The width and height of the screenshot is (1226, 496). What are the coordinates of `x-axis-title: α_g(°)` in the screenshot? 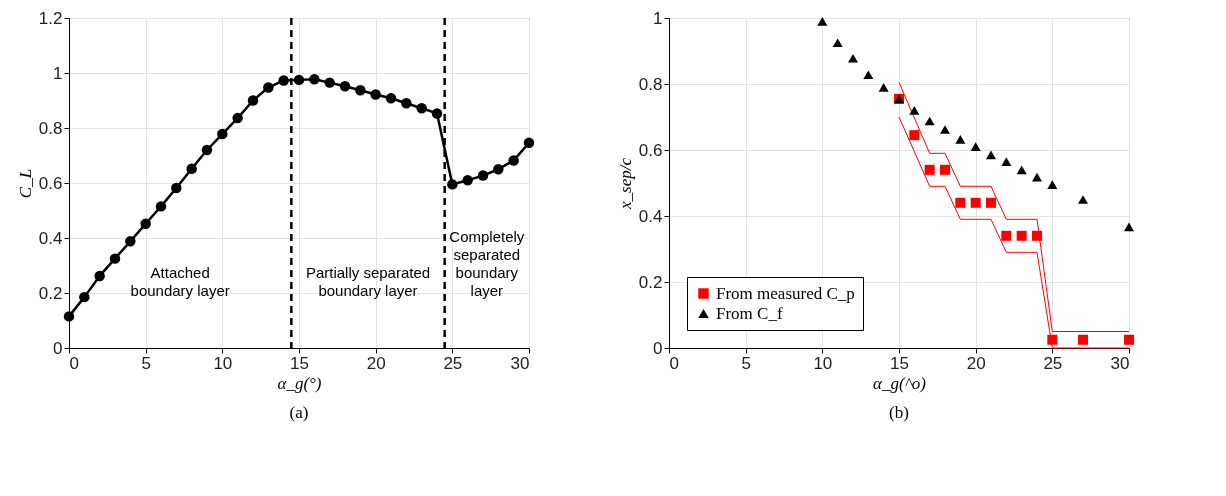 It's located at (299, 383).